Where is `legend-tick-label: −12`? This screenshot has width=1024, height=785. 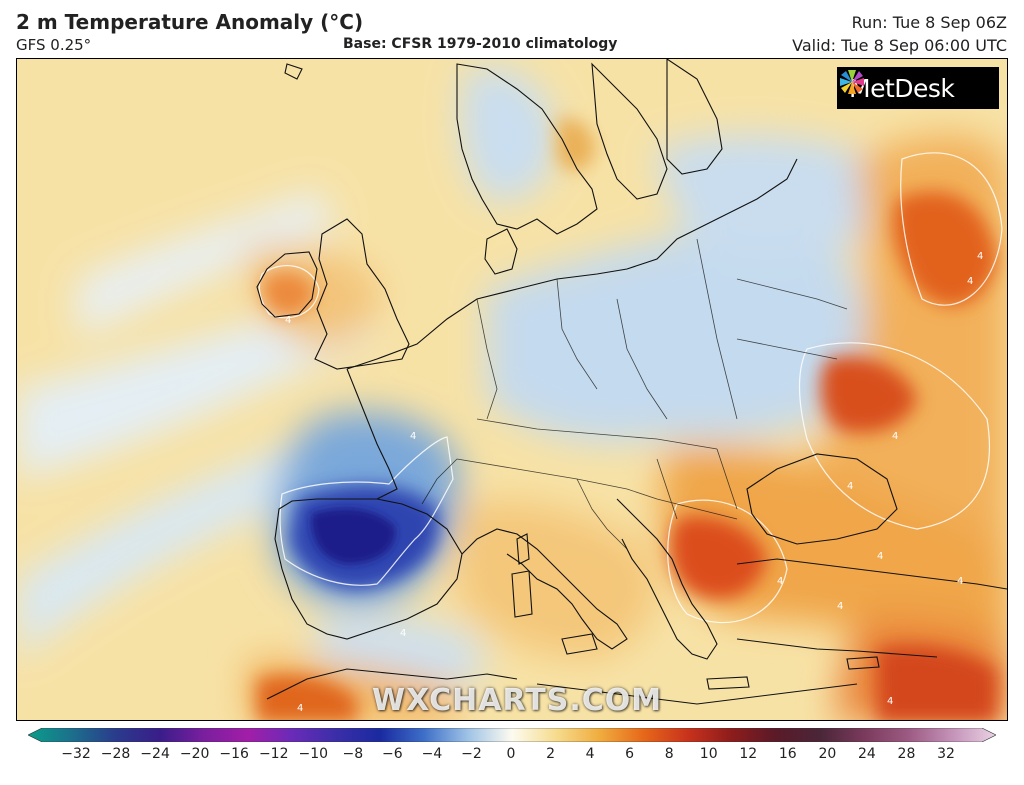 legend-tick-label: −12 is located at coordinates (273, 754).